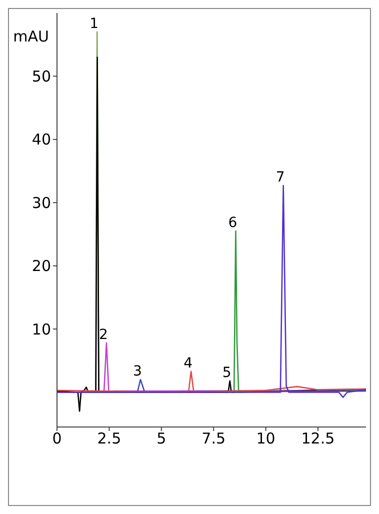 Image resolution: width=379 pixels, height=514 pixels. What do you see at coordinates (318, 439) in the screenshot?
I see `x-tick-label: 12.5` at bounding box center [318, 439].